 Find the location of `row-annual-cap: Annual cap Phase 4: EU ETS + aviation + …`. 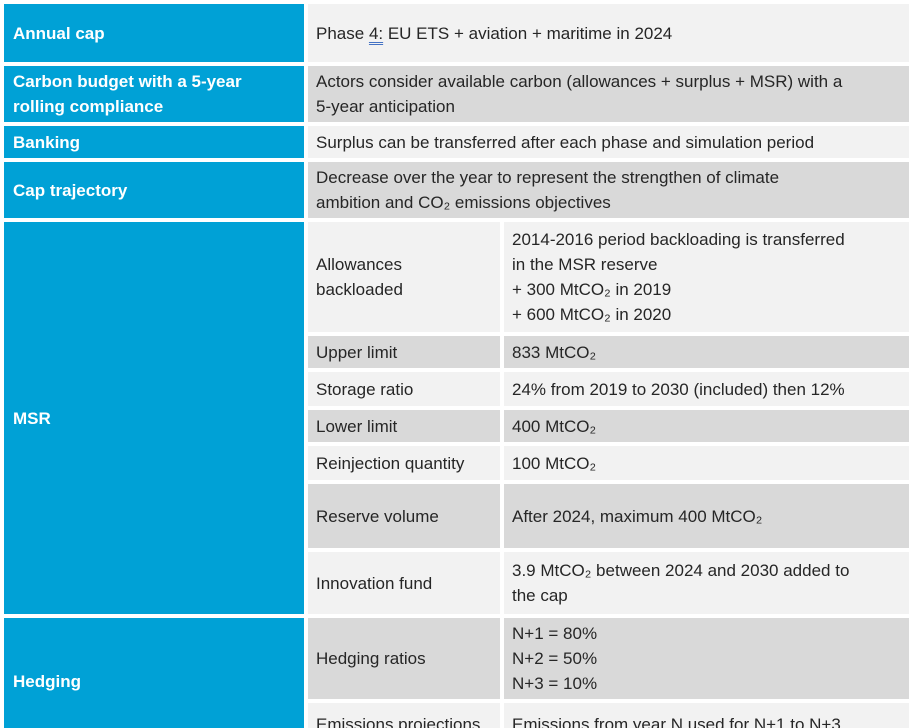

row-annual-cap: Annual cap Phase 4: EU ETS + aviation + … is located at coordinates (454, 33).